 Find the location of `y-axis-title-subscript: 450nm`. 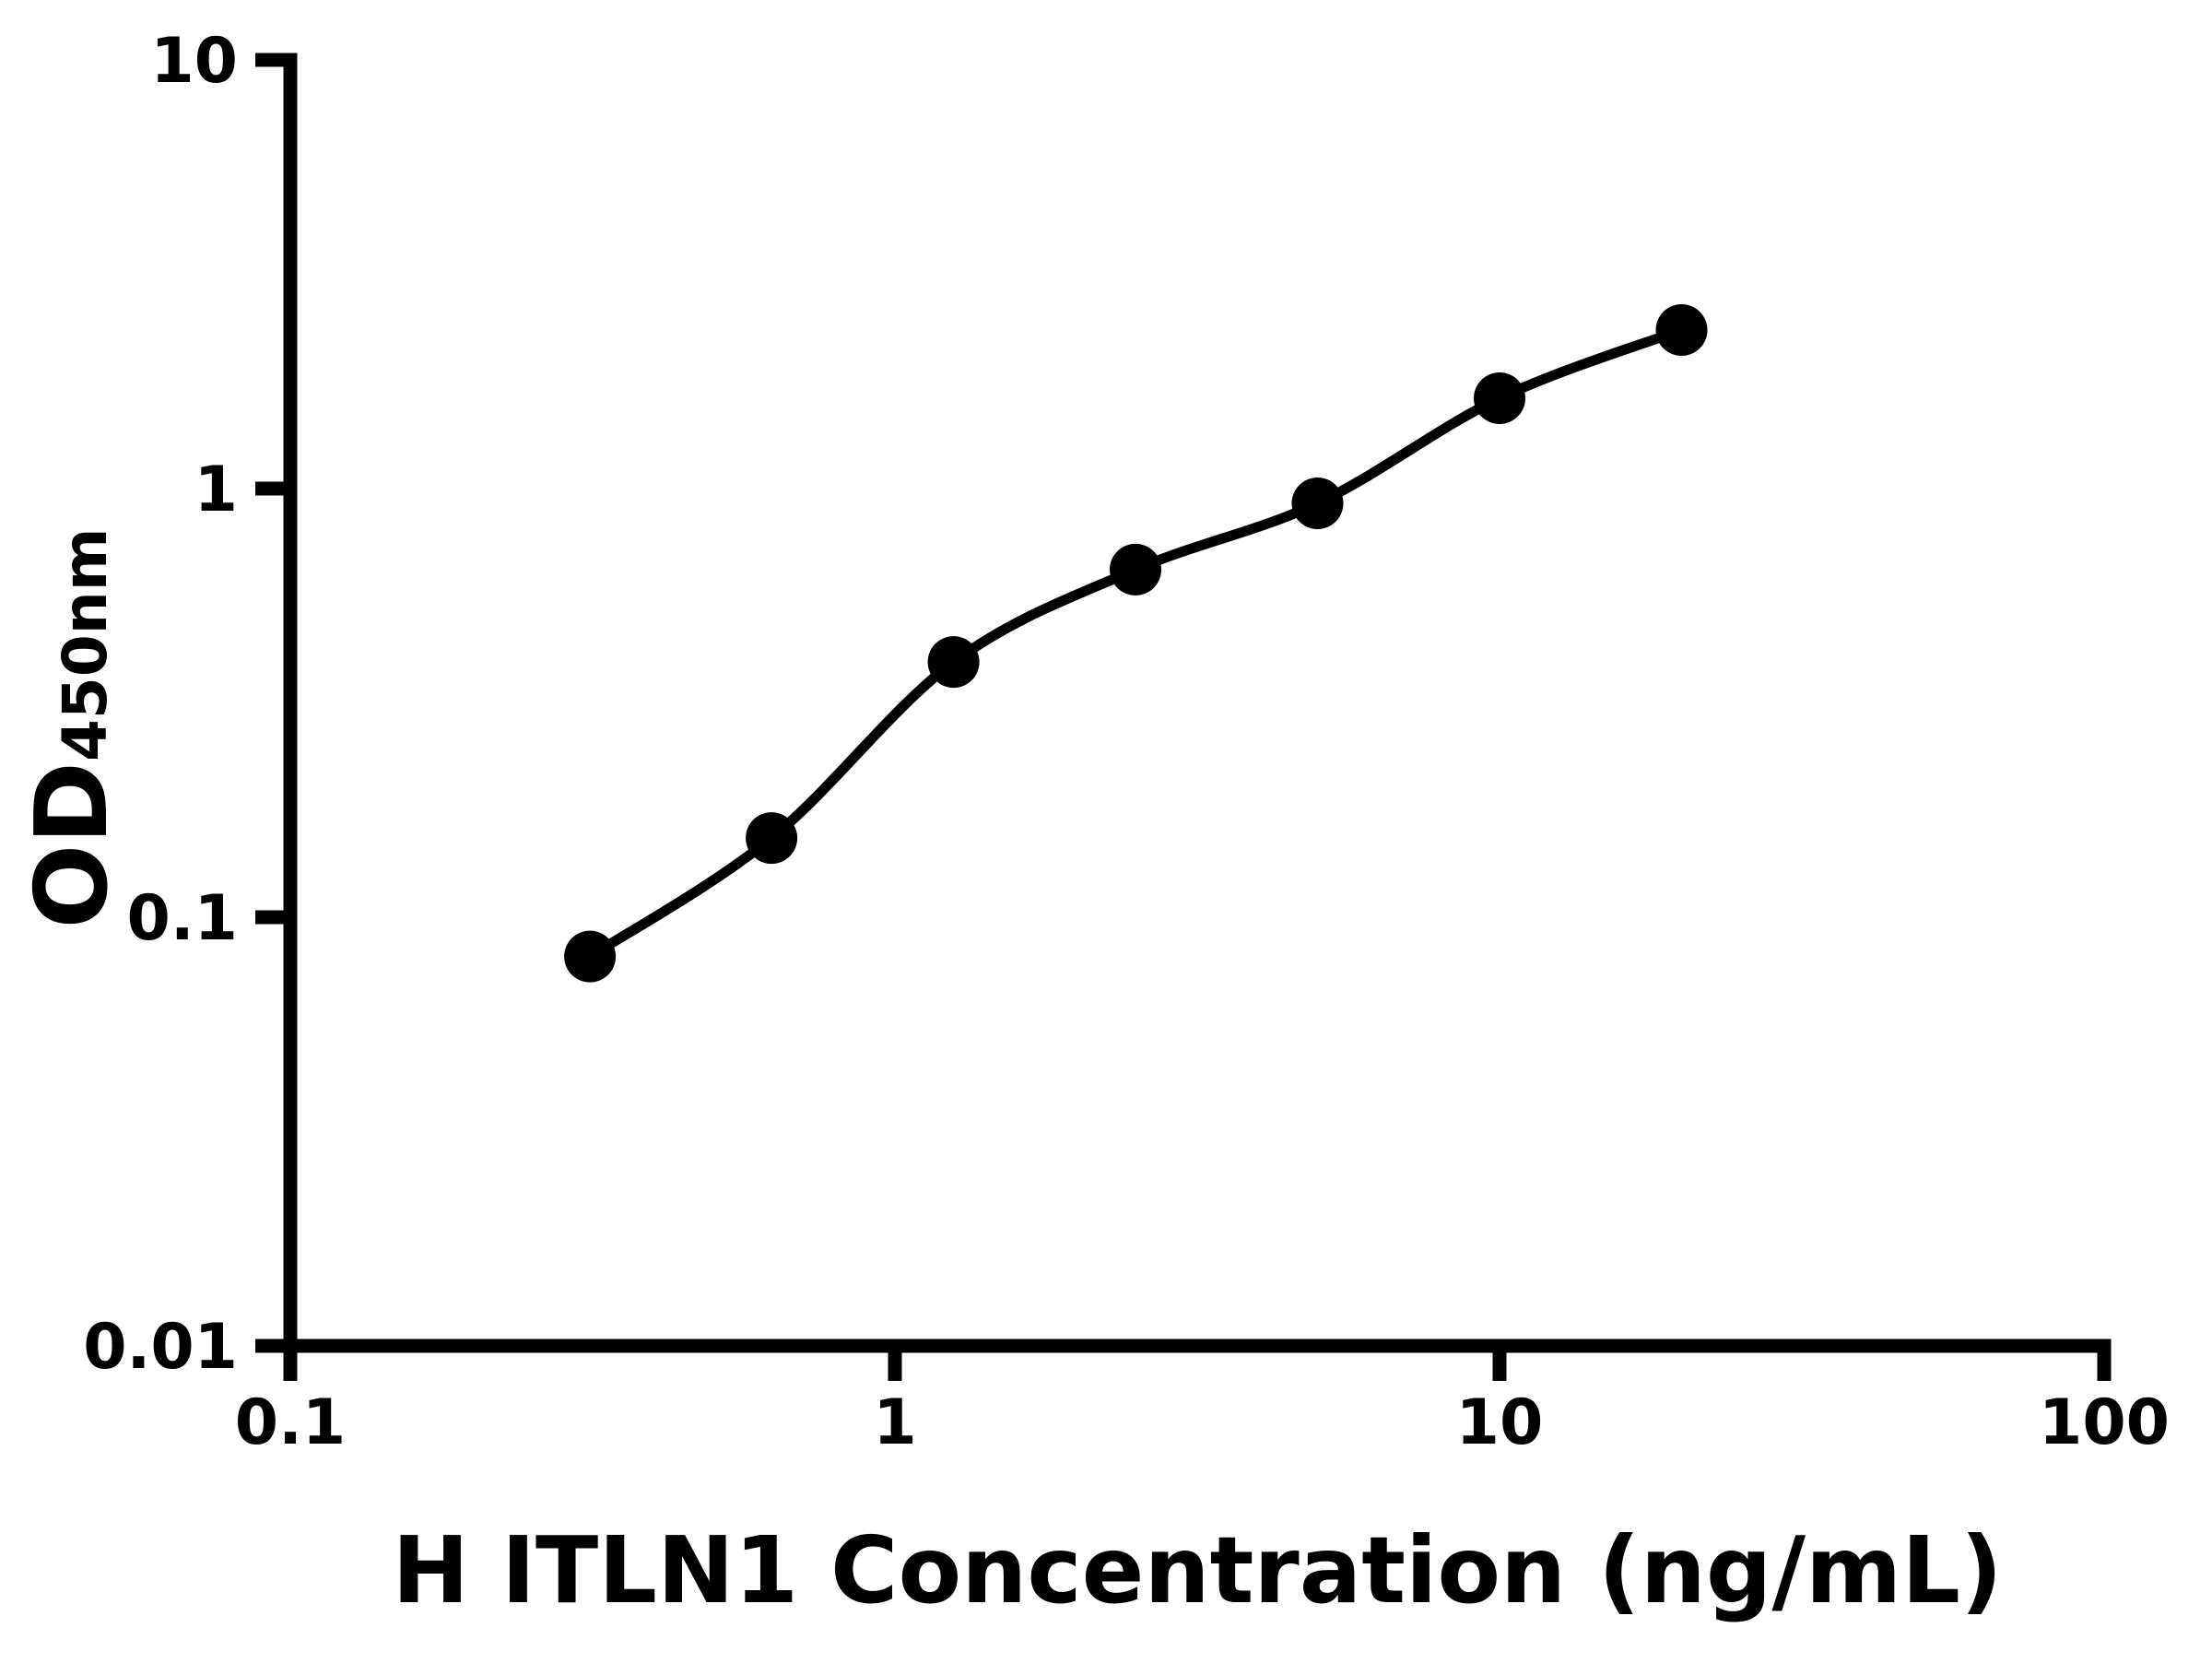

y-axis-title-subscript: 450nm is located at coordinates (85, 645).